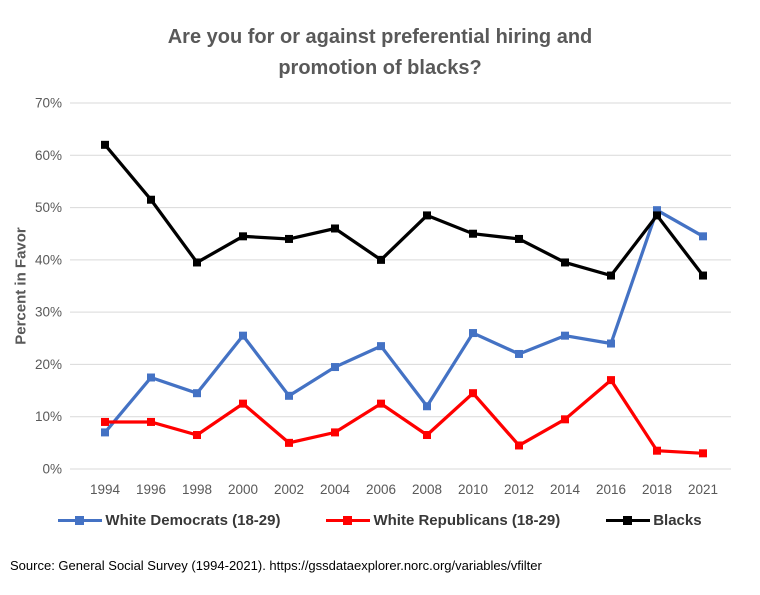 The image size is (760, 595). I want to click on x-tick-label: 2004, so click(335, 489).